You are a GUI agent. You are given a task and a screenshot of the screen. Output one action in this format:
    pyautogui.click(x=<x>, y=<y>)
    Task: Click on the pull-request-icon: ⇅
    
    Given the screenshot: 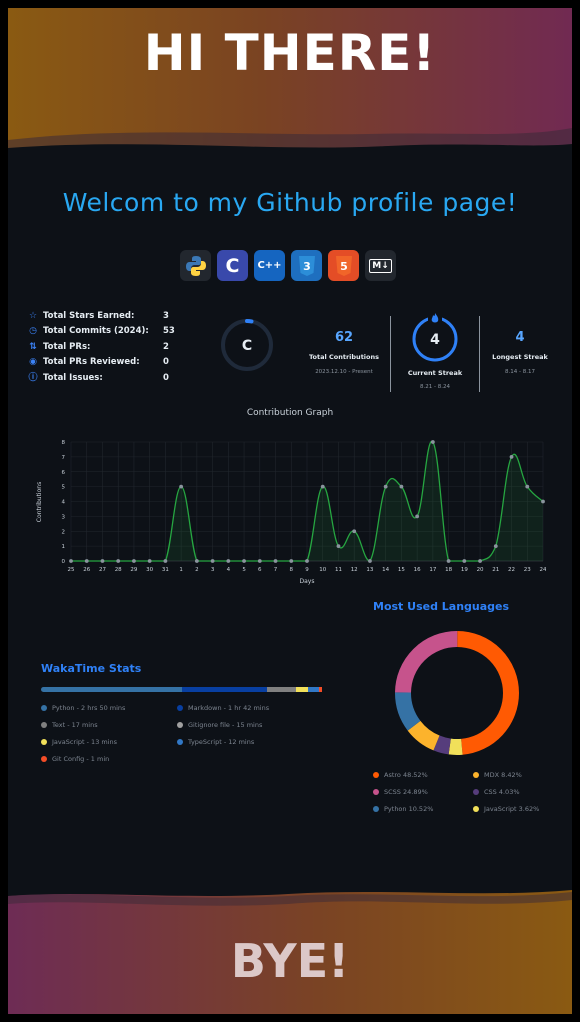 What is the action you would take?
    pyautogui.click(x=33, y=346)
    